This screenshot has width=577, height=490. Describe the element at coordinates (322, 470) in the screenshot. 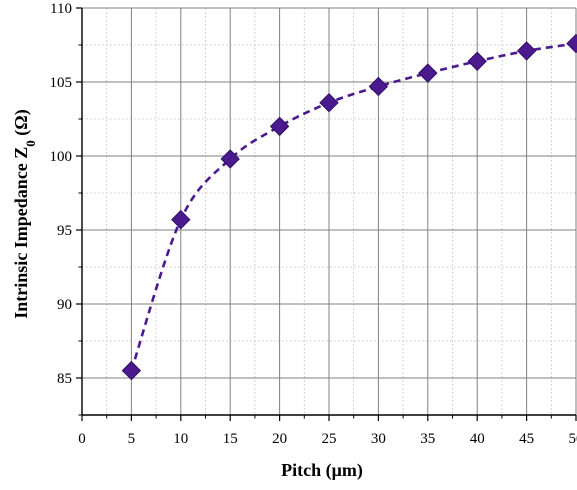

I see `x-axis-title: Pitch (μm)` at that location.